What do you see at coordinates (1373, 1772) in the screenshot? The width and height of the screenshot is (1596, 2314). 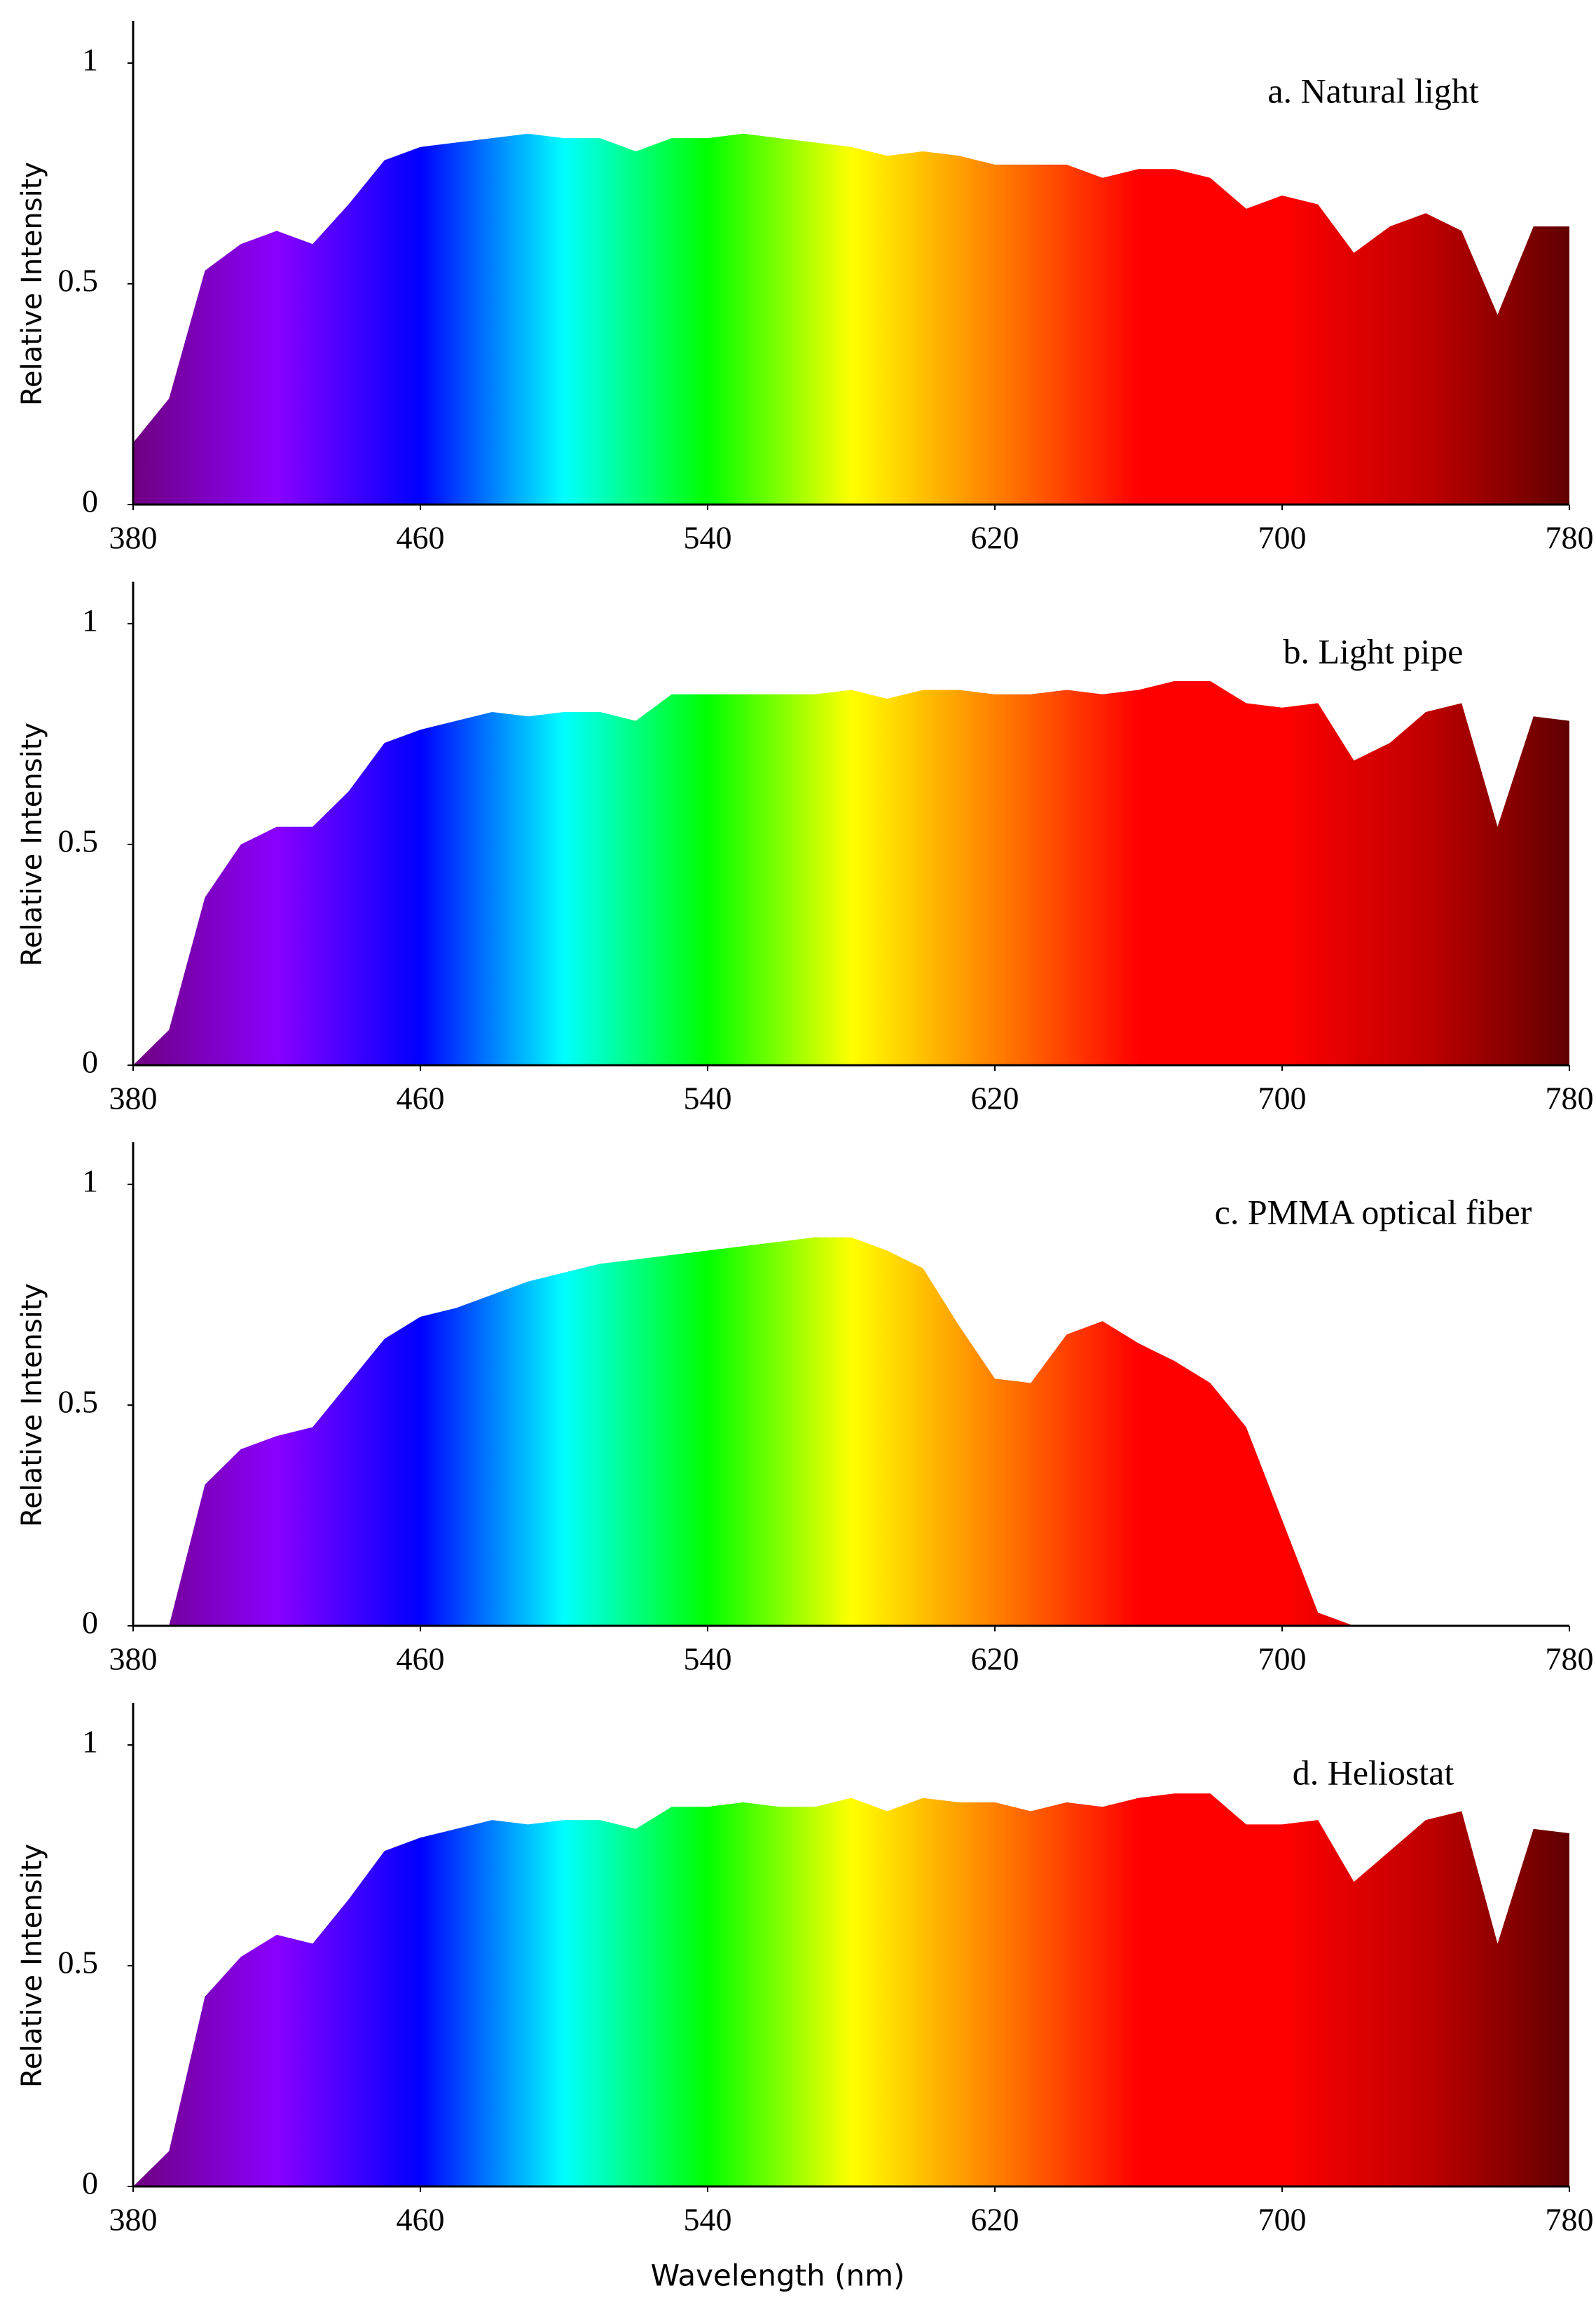 I see `chart-title: d. Heliostat` at bounding box center [1373, 1772].